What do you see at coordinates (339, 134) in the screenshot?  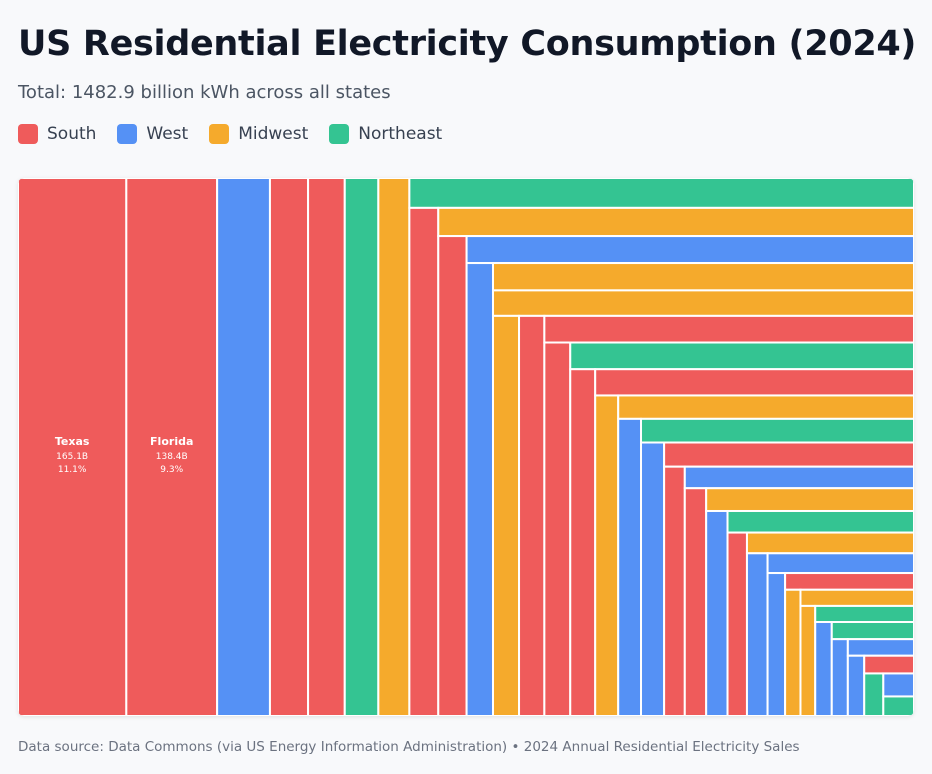 I see `legend-swatch-northeast` at bounding box center [339, 134].